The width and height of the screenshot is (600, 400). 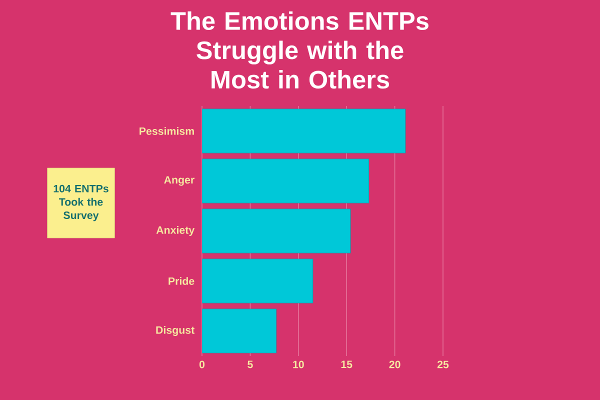 I want to click on x-tick-label: 20, so click(x=394, y=364).